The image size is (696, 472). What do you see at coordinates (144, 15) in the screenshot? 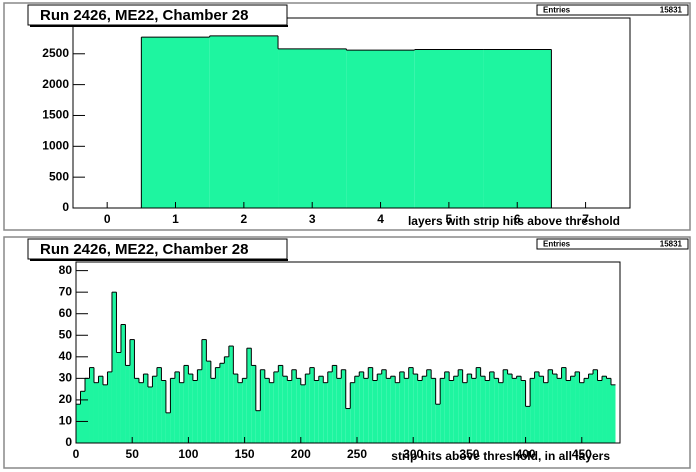
I see `chart-title: Run 2426, ME22, Chamber 28` at bounding box center [144, 15].